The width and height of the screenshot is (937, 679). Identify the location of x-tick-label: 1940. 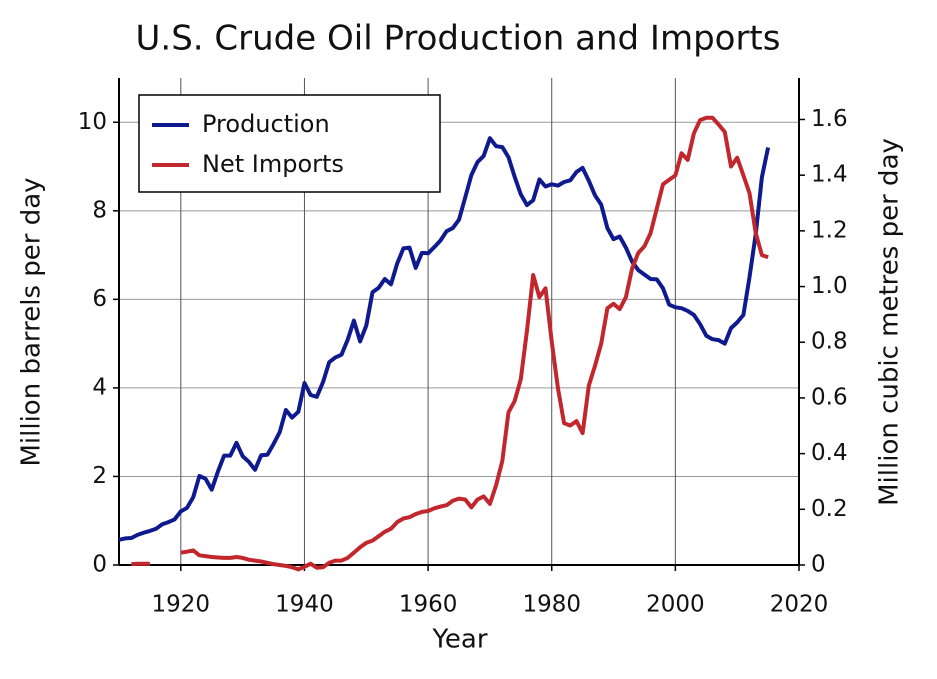
(304, 605).